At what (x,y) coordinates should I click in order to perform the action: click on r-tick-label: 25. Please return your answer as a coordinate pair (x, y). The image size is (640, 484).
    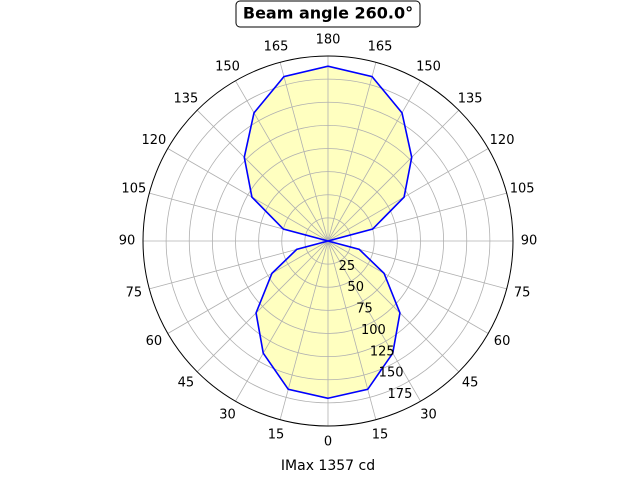
    Looking at the image, I should click on (347, 266).